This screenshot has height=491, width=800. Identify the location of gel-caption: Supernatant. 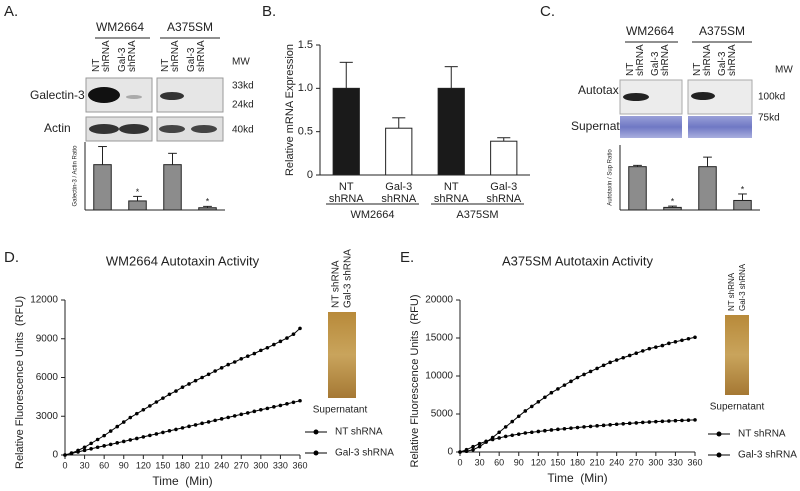
(340, 410).